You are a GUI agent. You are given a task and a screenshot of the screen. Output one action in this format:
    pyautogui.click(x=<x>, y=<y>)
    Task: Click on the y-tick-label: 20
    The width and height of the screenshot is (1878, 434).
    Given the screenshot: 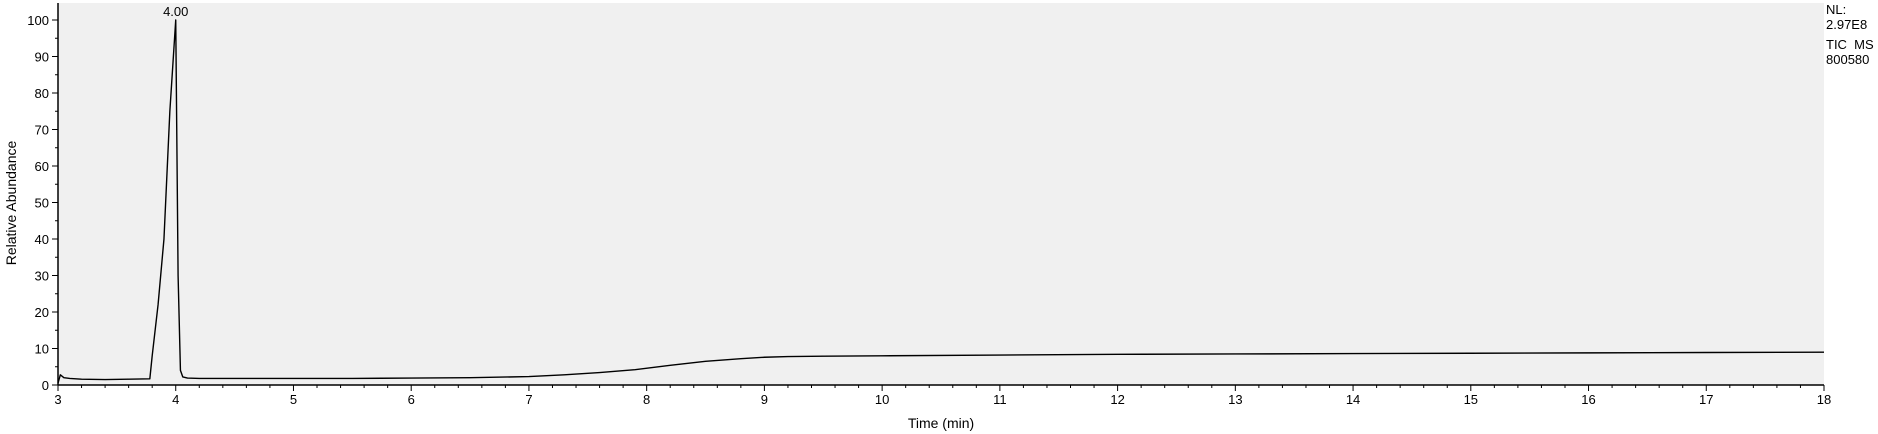 What is the action you would take?
    pyautogui.click(x=42, y=312)
    